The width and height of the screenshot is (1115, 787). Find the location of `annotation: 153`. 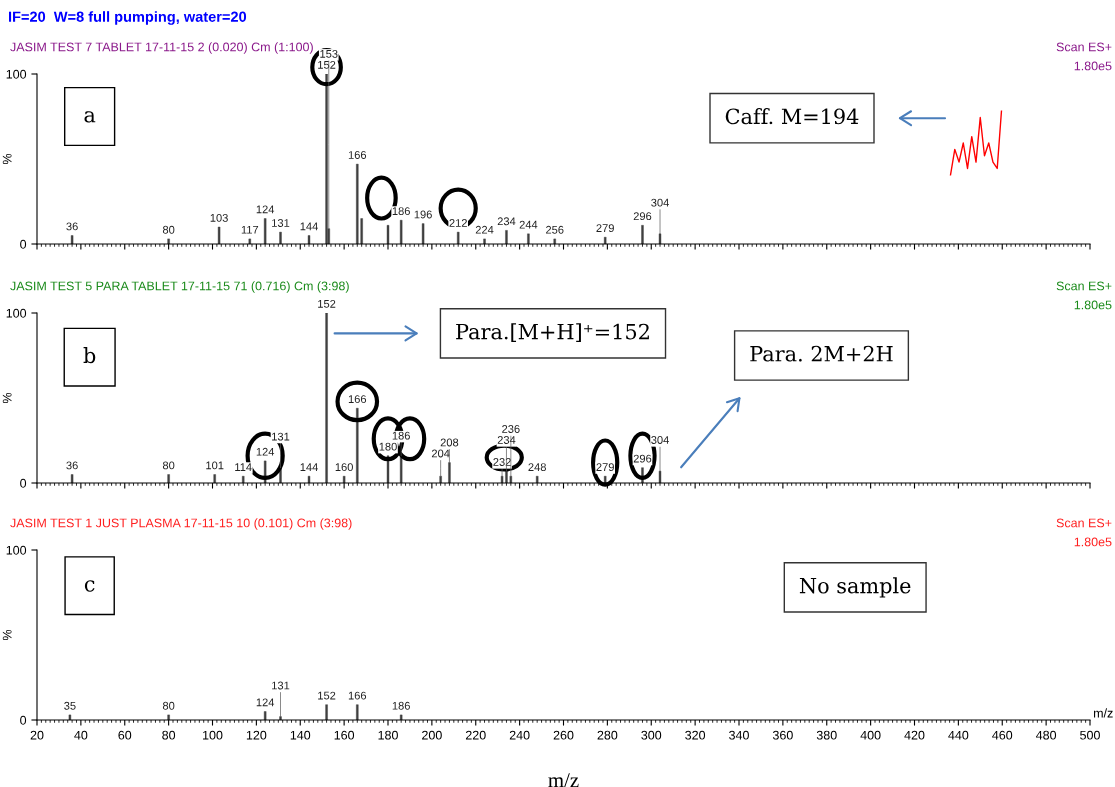

annotation: 153 is located at coordinates (329, 53).